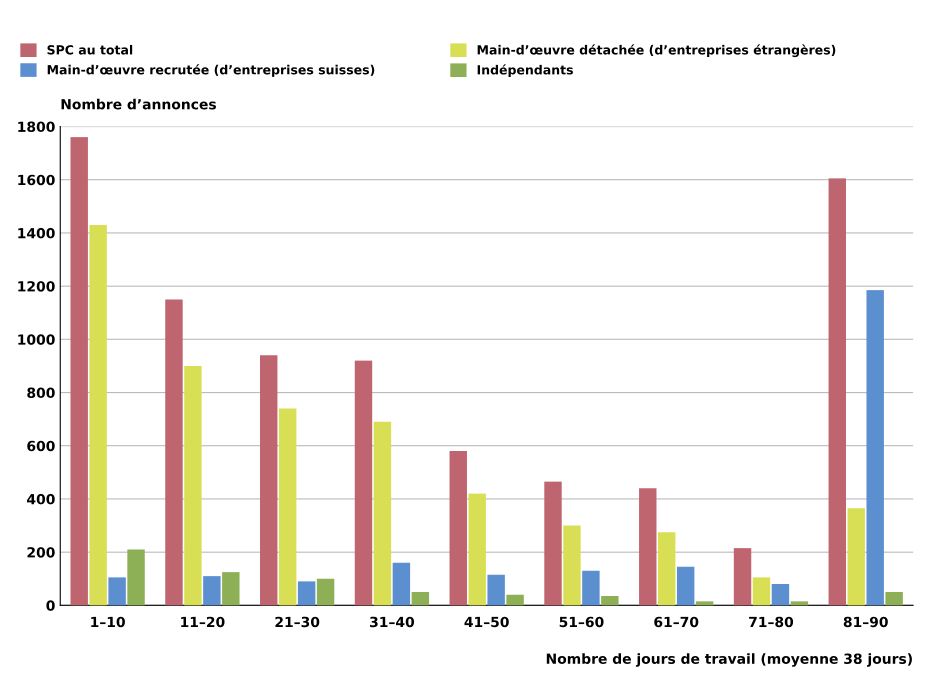 This screenshot has height=684, width=927. What do you see at coordinates (203, 622) in the screenshot?
I see `x-tick-label: 11–20` at bounding box center [203, 622].